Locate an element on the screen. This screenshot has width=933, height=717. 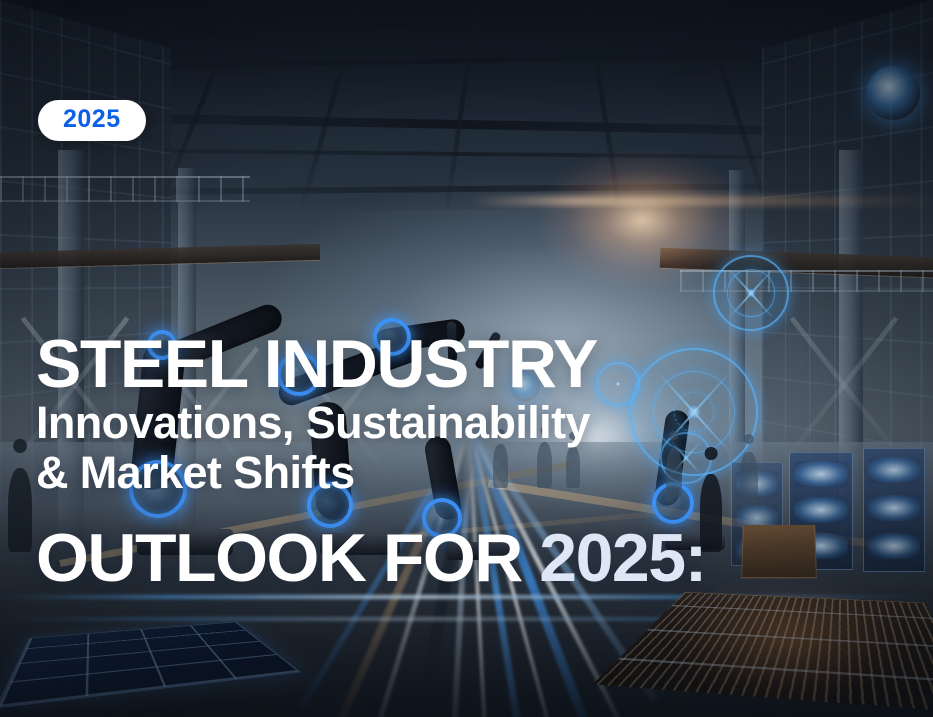
subhead-line-1: Innovations, Sustainability is located at coordinates (313, 422).